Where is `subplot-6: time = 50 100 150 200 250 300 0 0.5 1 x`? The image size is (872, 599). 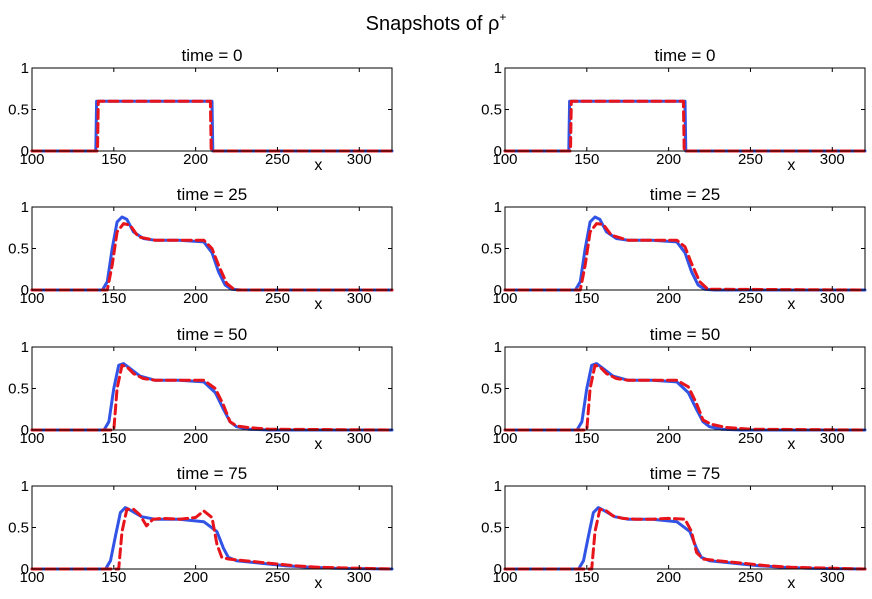 subplot-6: time = 50 100 150 200 250 300 0 0.5 1 x is located at coordinates (674, 389).